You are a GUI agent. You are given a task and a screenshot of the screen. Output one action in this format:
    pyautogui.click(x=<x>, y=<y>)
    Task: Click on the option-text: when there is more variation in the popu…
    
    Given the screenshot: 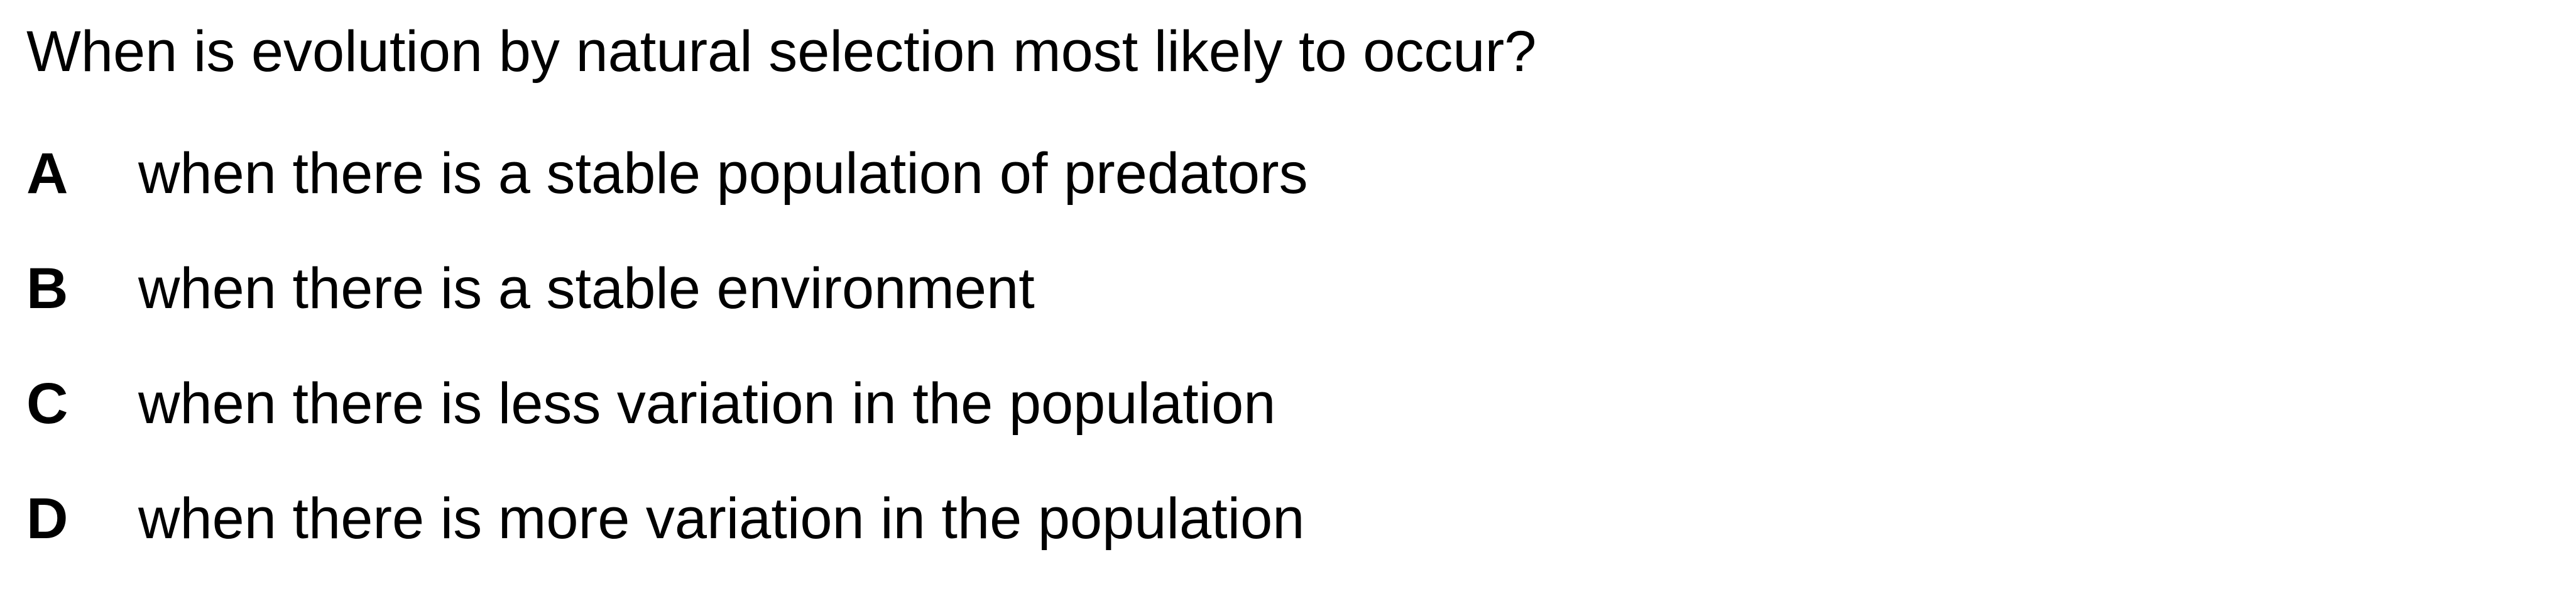 What is the action you would take?
    pyautogui.click(x=722, y=519)
    